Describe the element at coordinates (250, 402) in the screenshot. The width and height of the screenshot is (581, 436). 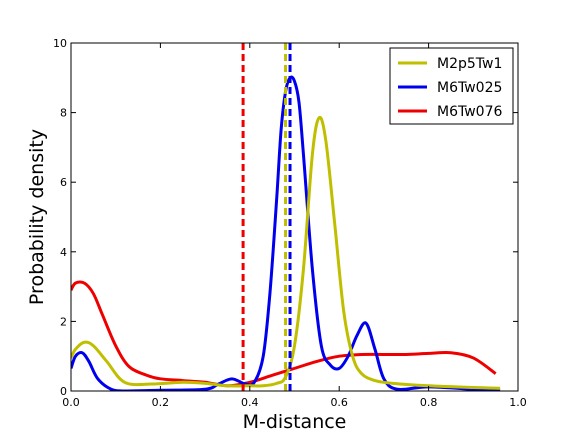
I see `x-tick-label: 0.4` at that location.